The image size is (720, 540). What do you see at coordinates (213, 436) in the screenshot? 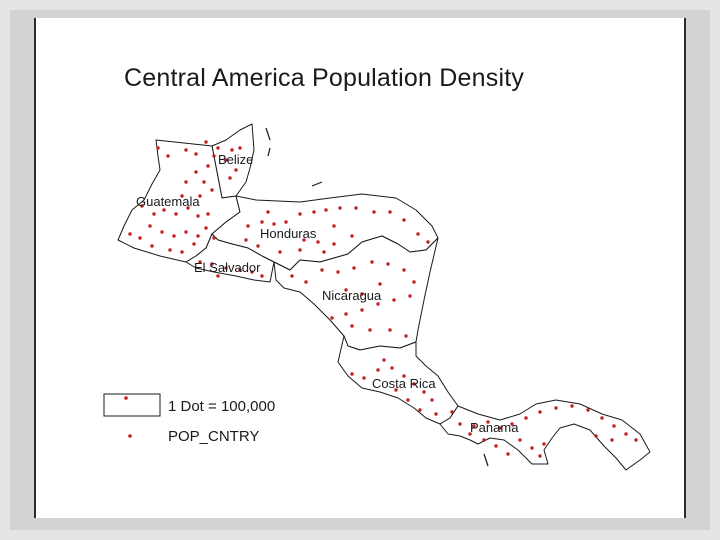
I see `legend-dot-label: POP_CNTRY` at bounding box center [213, 436].